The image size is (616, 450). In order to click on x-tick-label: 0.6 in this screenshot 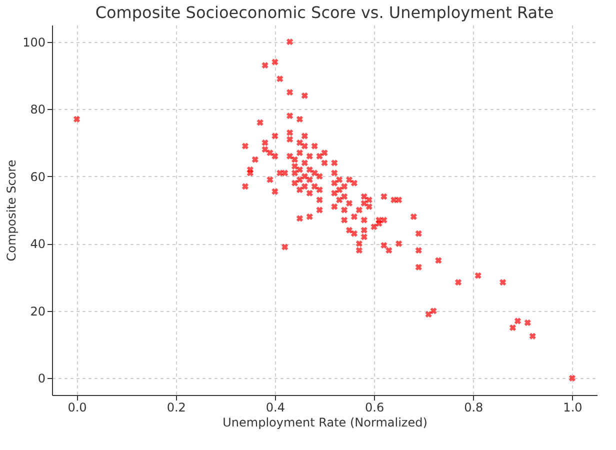, I will do `click(374, 407)`.